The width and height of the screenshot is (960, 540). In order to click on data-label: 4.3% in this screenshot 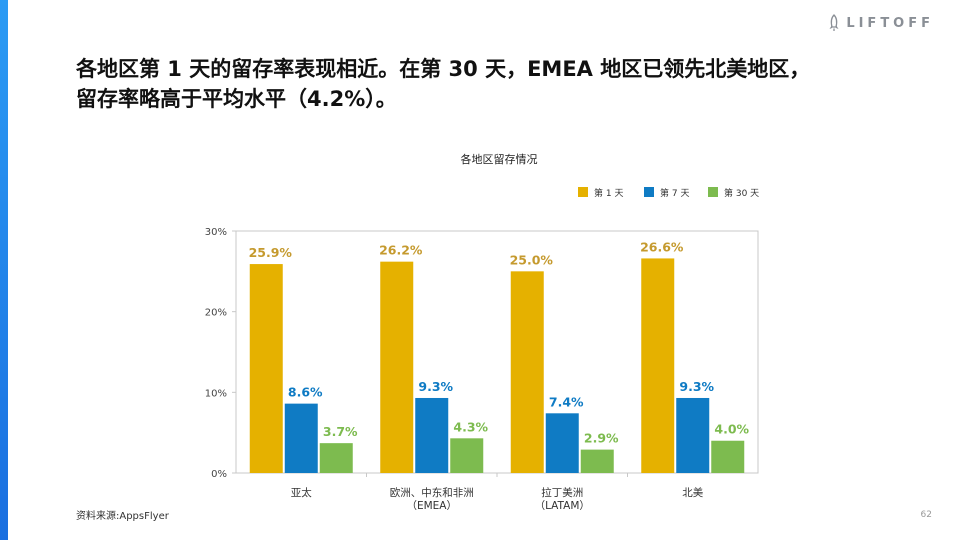, I will do `click(470, 426)`.